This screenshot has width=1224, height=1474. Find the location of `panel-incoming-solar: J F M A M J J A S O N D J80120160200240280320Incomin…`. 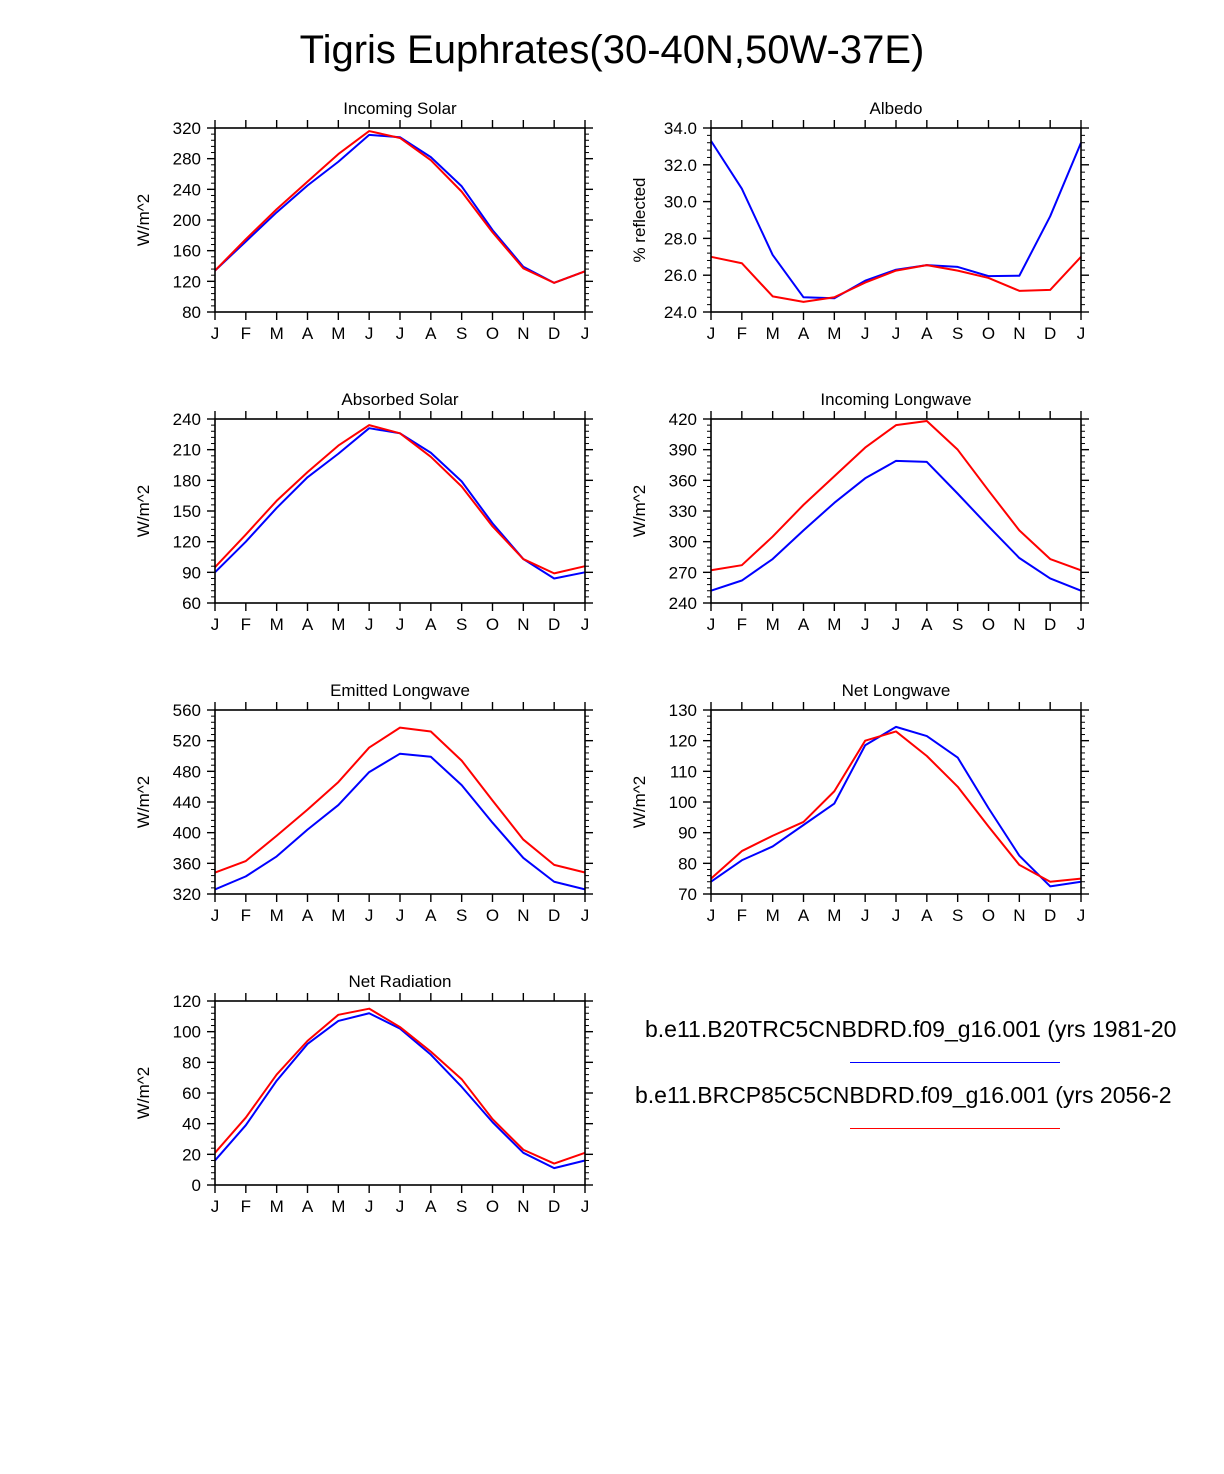

panel-incoming-solar: J F M A M J J A S O N D J80120160200240280320Incomin… is located at coordinates (363, 221).